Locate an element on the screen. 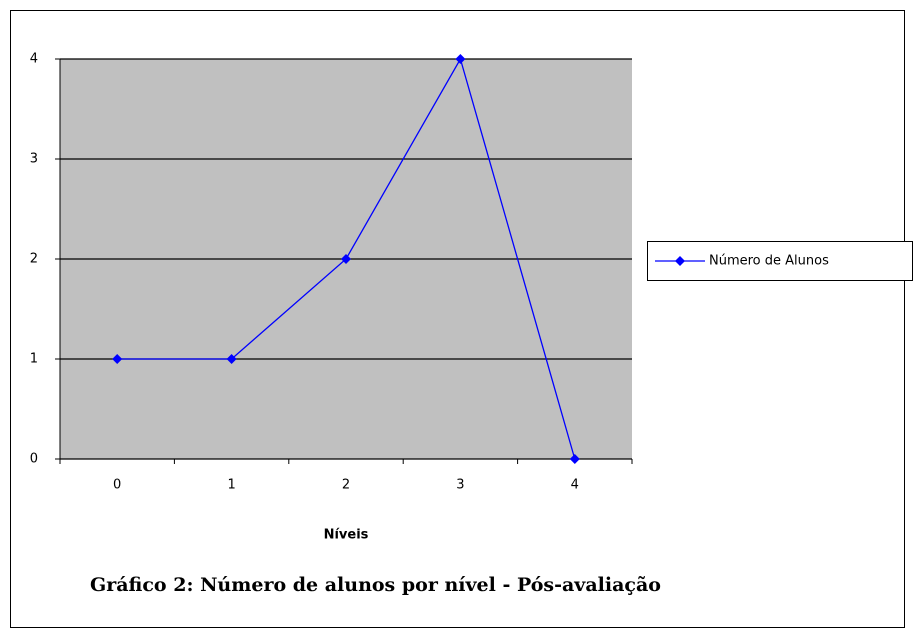 The width and height of the screenshot is (916, 639). legend-marker is located at coordinates (680, 261).